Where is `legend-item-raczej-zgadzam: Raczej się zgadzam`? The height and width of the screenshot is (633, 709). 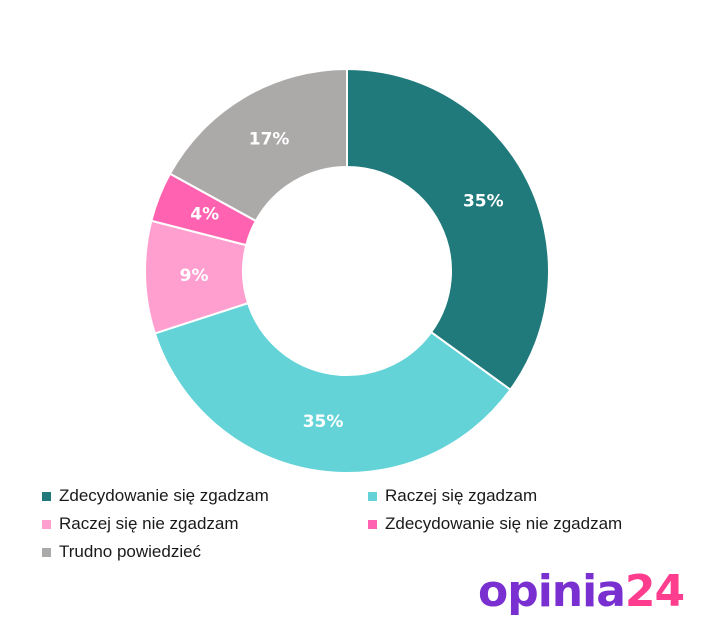 legend-item-raczej-zgadzam: Raczej się zgadzam is located at coordinates (452, 496).